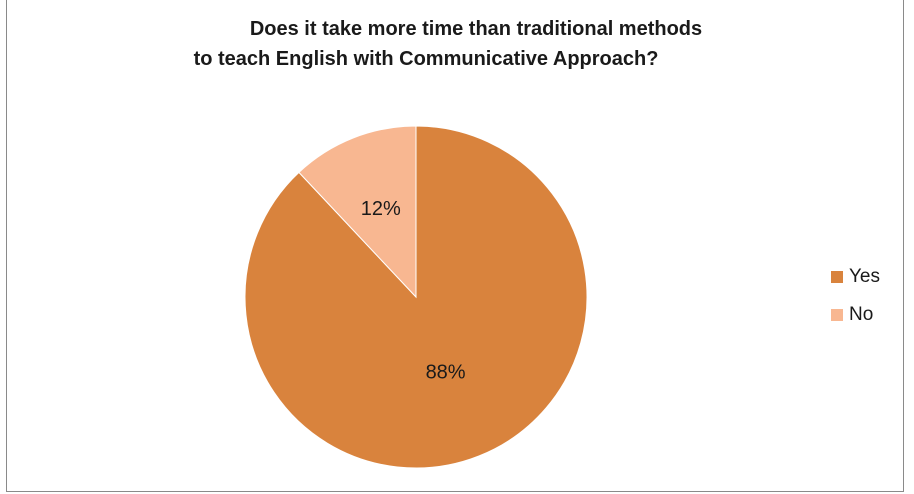  What do you see at coordinates (446, 373) in the screenshot?
I see `data-label-yes: 88%` at bounding box center [446, 373].